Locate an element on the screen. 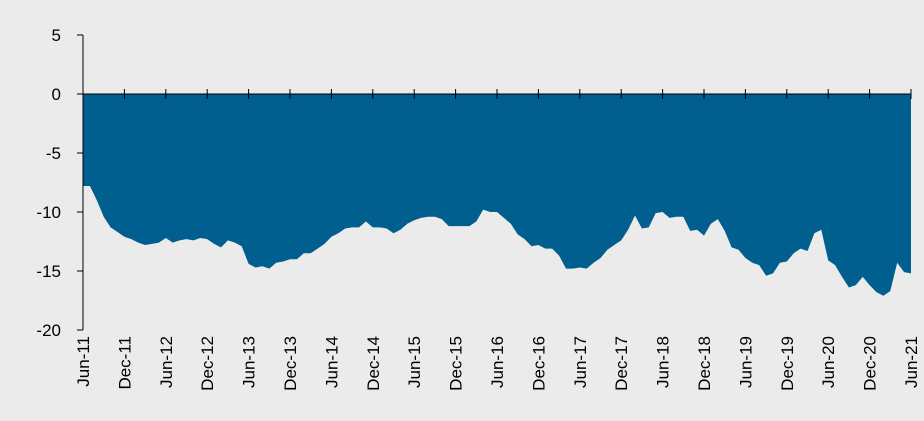 The height and width of the screenshot is (421, 924). x-tick-label: Jun-12 is located at coordinates (166, 362).